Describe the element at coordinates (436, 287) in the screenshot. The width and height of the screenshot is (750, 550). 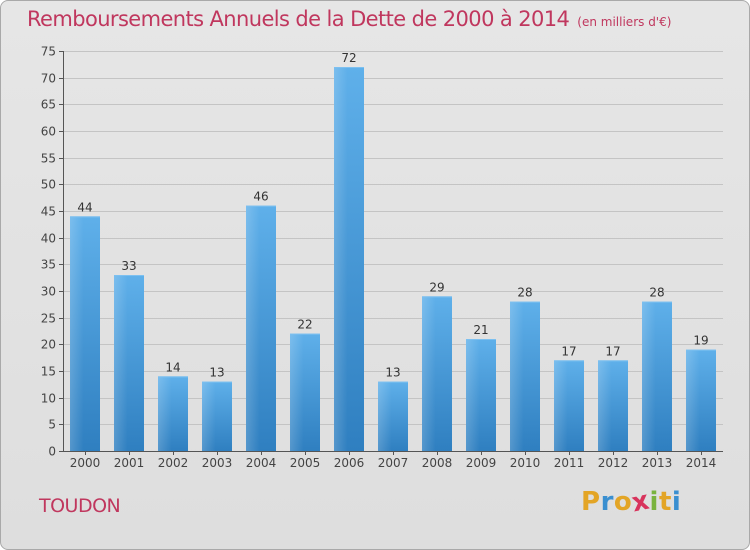
I see `data-label: 29` at that location.